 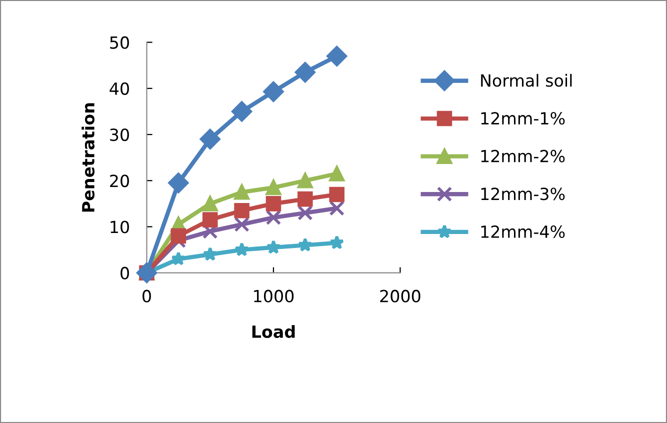 What do you see at coordinates (146, 296) in the screenshot?
I see `x-tick-label: 0` at bounding box center [146, 296].